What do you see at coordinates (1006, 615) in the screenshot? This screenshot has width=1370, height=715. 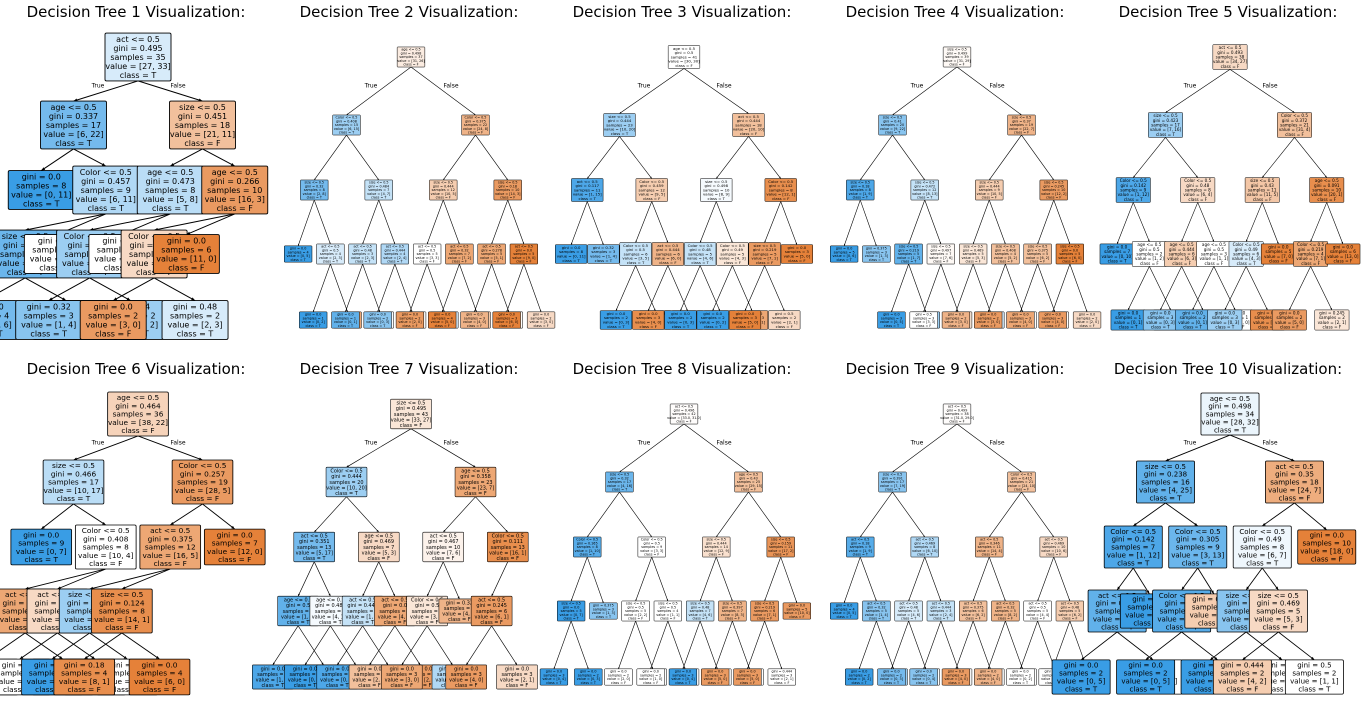 I see `node-text-line: value = [8, 2]` at bounding box center [1006, 615].